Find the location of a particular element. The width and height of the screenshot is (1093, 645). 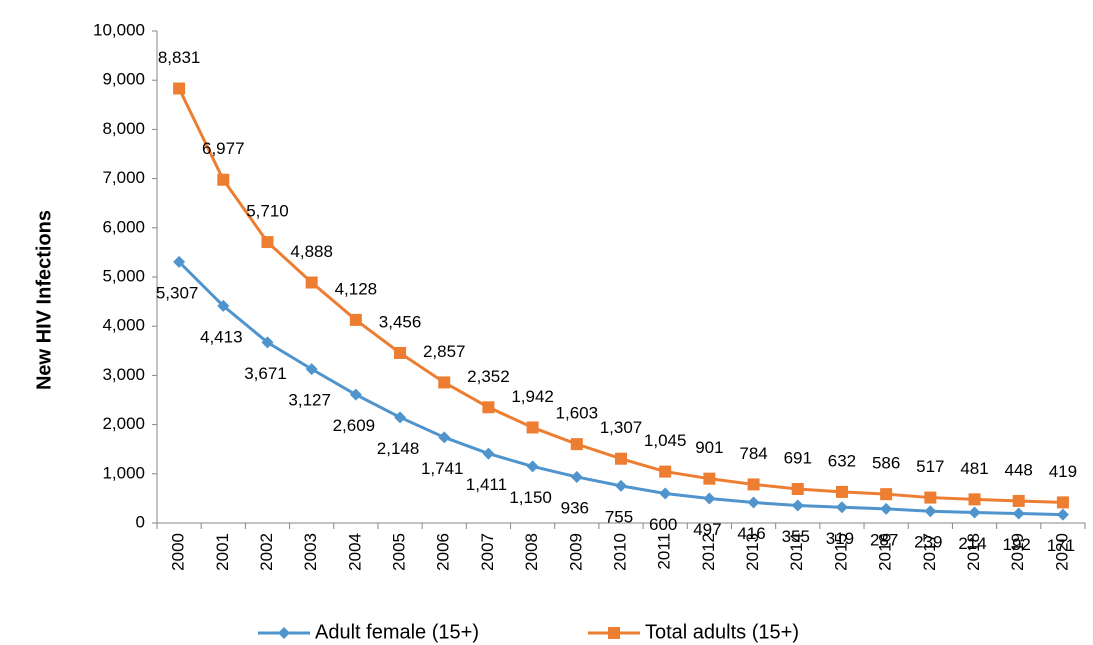

x-tick-label: 2018 is located at coordinates (973, 552).